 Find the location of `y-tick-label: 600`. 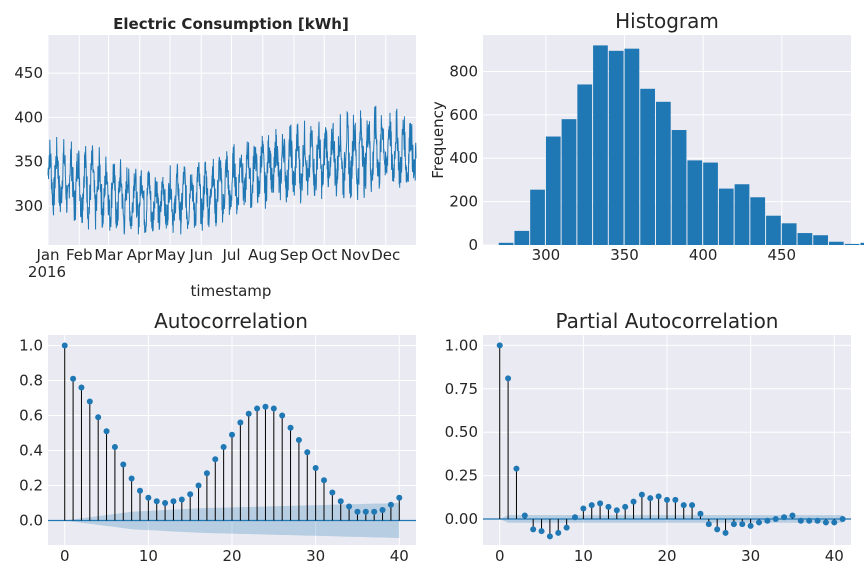

y-tick-label: 600 is located at coordinates (463, 115).